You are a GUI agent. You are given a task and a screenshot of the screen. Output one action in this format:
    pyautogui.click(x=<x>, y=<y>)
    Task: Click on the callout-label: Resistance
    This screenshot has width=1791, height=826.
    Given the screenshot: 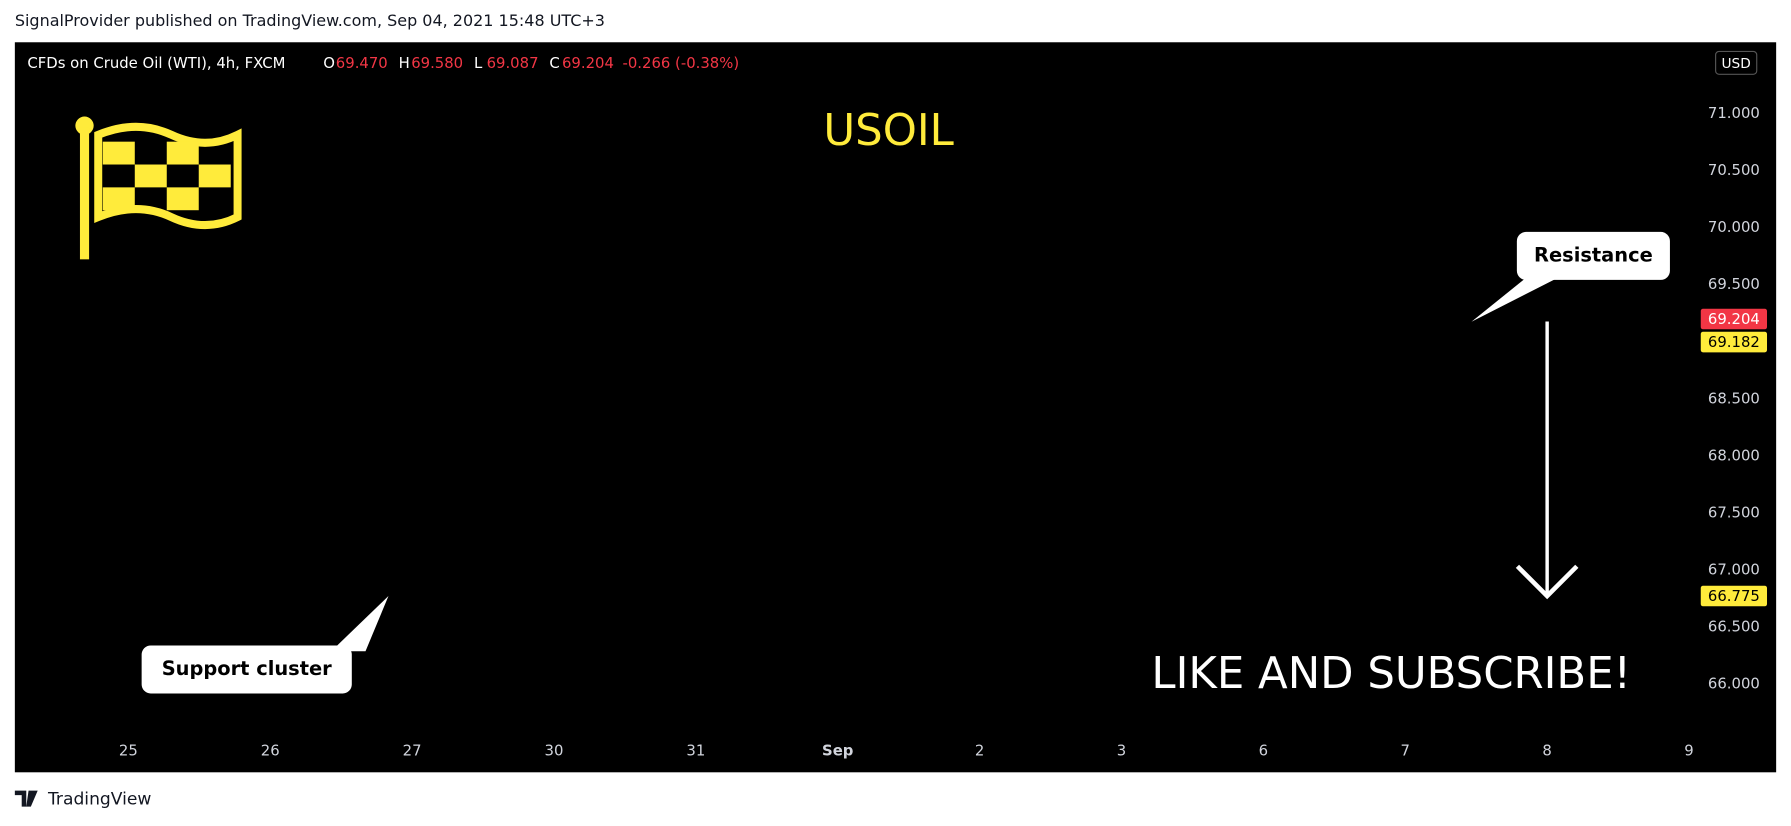 What is the action you would take?
    pyautogui.click(x=1593, y=254)
    